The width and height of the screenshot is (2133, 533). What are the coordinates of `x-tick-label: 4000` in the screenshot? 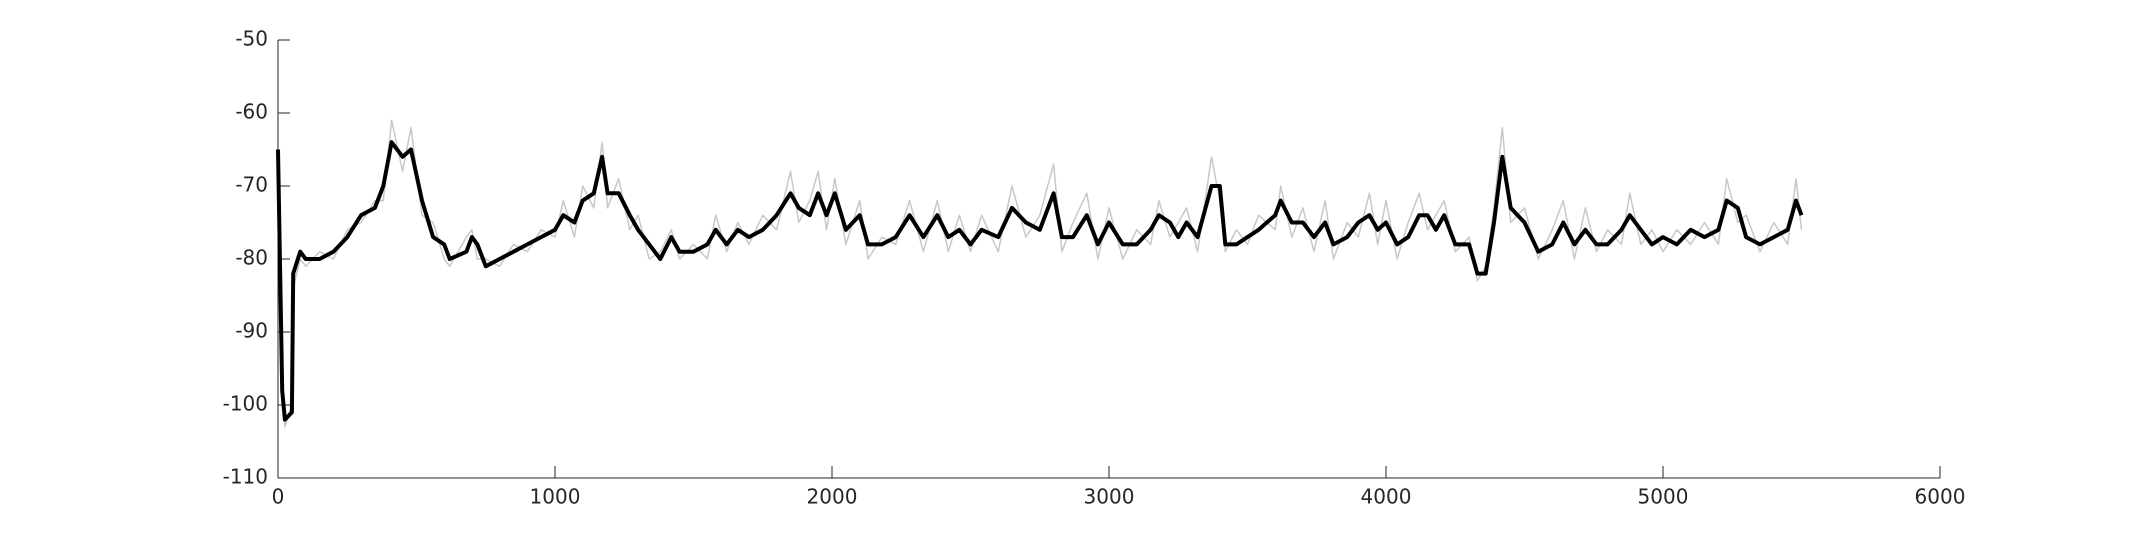 It's located at (1386, 497).